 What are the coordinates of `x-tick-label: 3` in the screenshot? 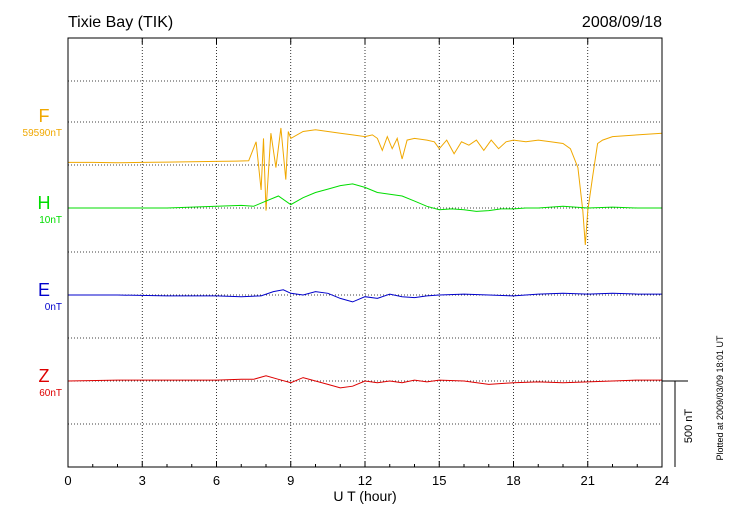 It's located at (142, 480).